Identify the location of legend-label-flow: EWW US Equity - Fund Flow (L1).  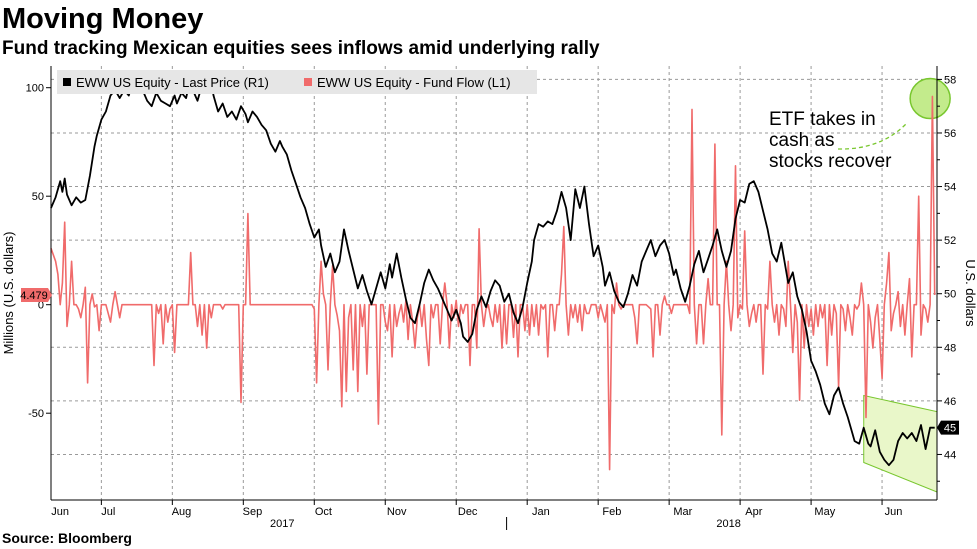
(414, 82).